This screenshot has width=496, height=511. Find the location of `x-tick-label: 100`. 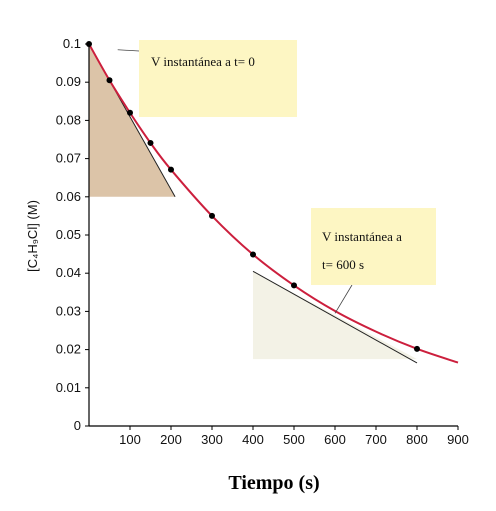

x-tick-label: 100 is located at coordinates (130, 439).